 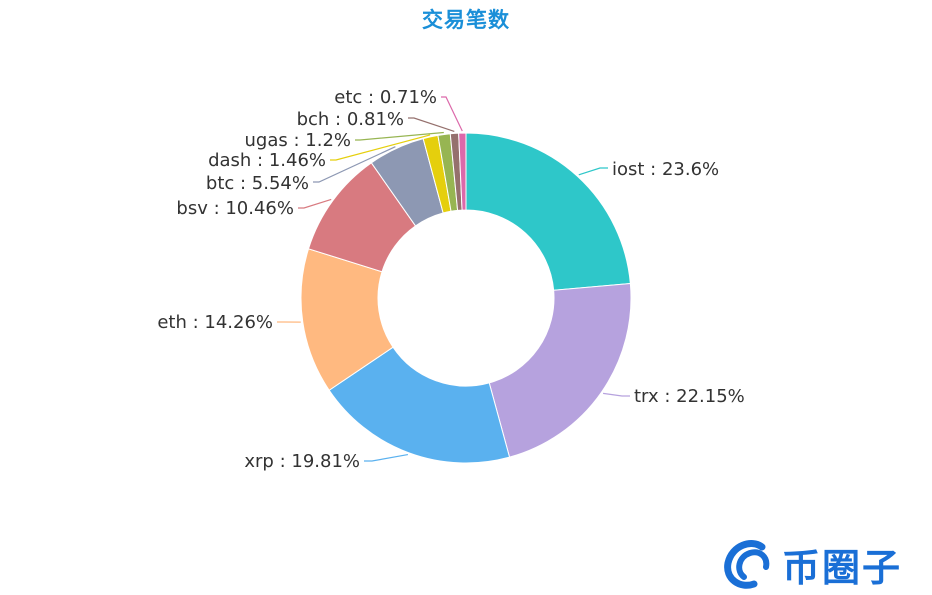 I want to click on leader-line-iost, so click(x=593, y=171).